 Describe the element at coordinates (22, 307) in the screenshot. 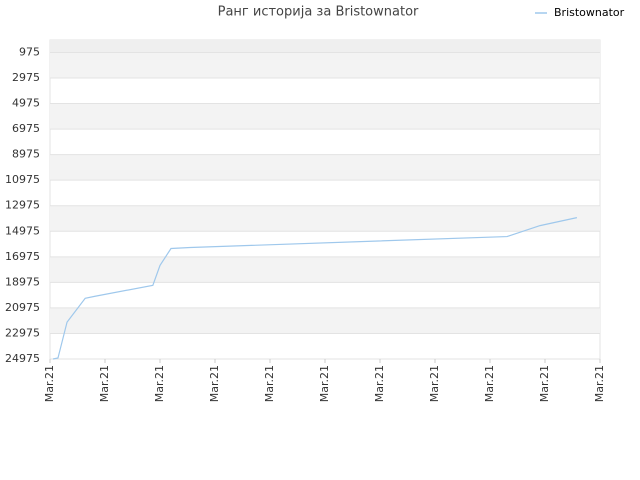

I see `y-tick-label: 20975` at that location.